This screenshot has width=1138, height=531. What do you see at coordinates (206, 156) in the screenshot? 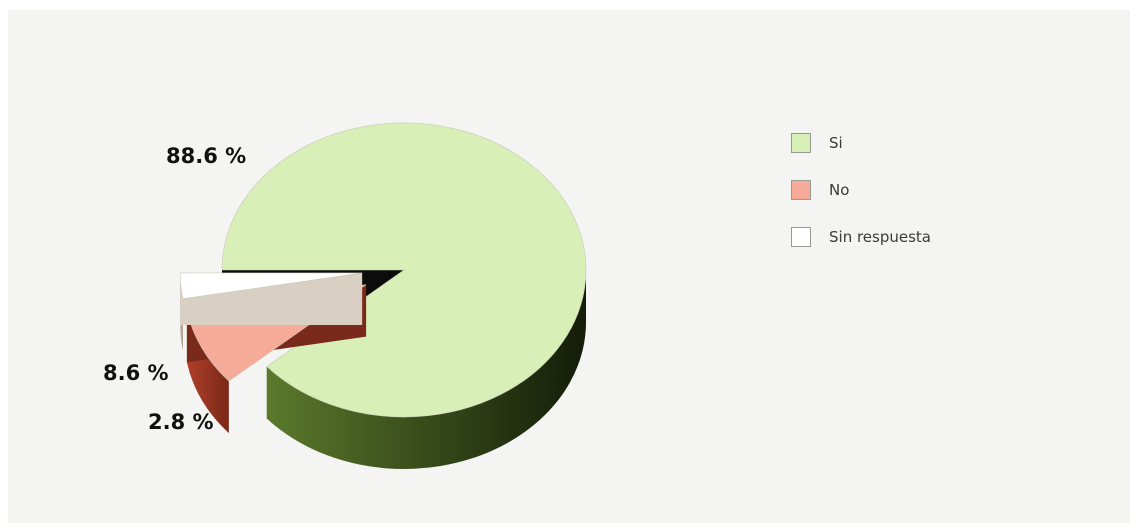
I see `data-label-si: 88.6 %` at bounding box center [206, 156].